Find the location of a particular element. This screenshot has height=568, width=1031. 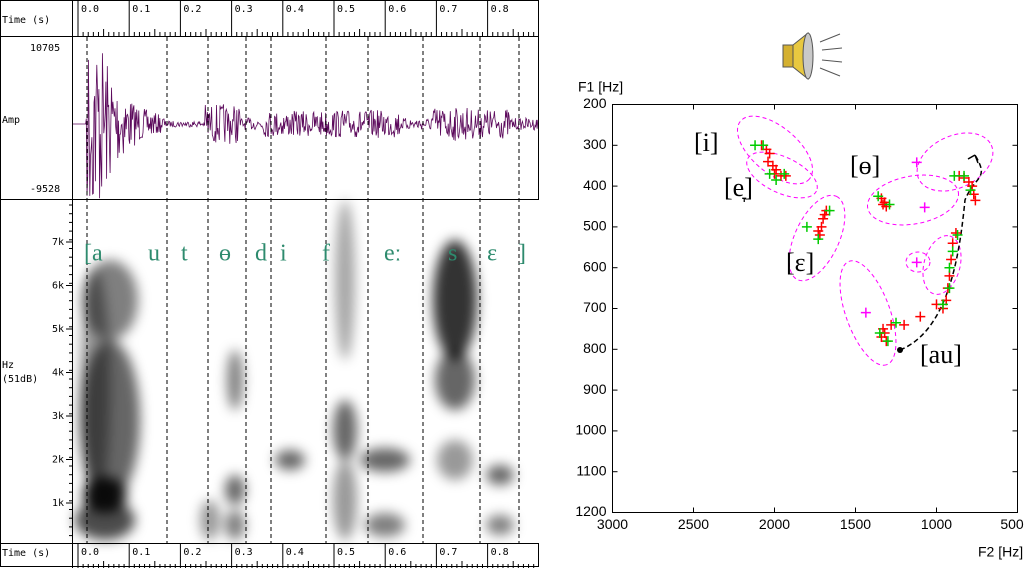

vowel-label: [au] is located at coordinates (941, 354).